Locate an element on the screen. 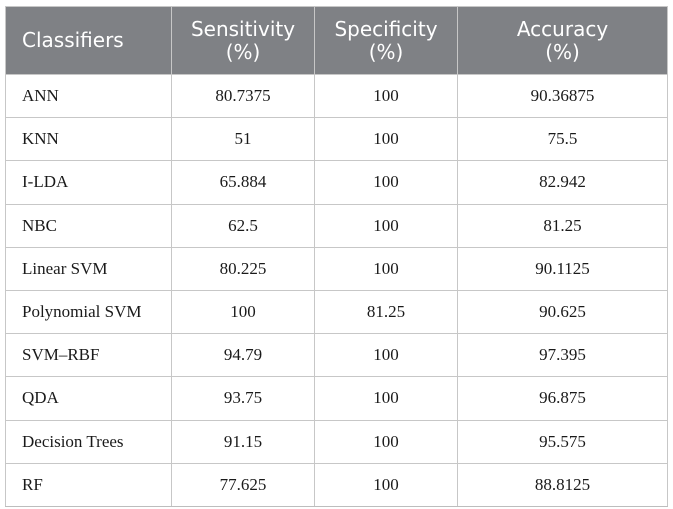 The width and height of the screenshot is (673, 509). table-row: RF 77.625 100 88.8125 is located at coordinates (336, 484).